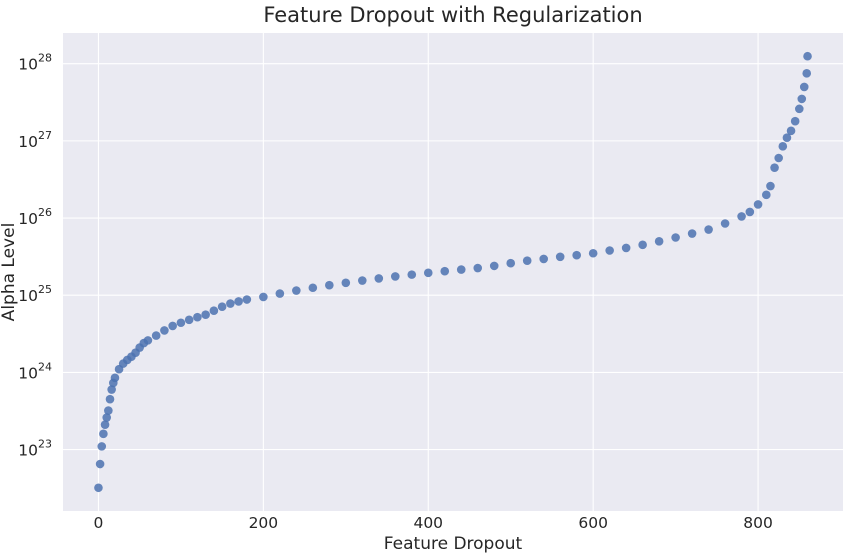 Image resolution: width=849 pixels, height=557 pixels. What do you see at coordinates (758, 523) in the screenshot?
I see `x-tick-label: 800` at bounding box center [758, 523].